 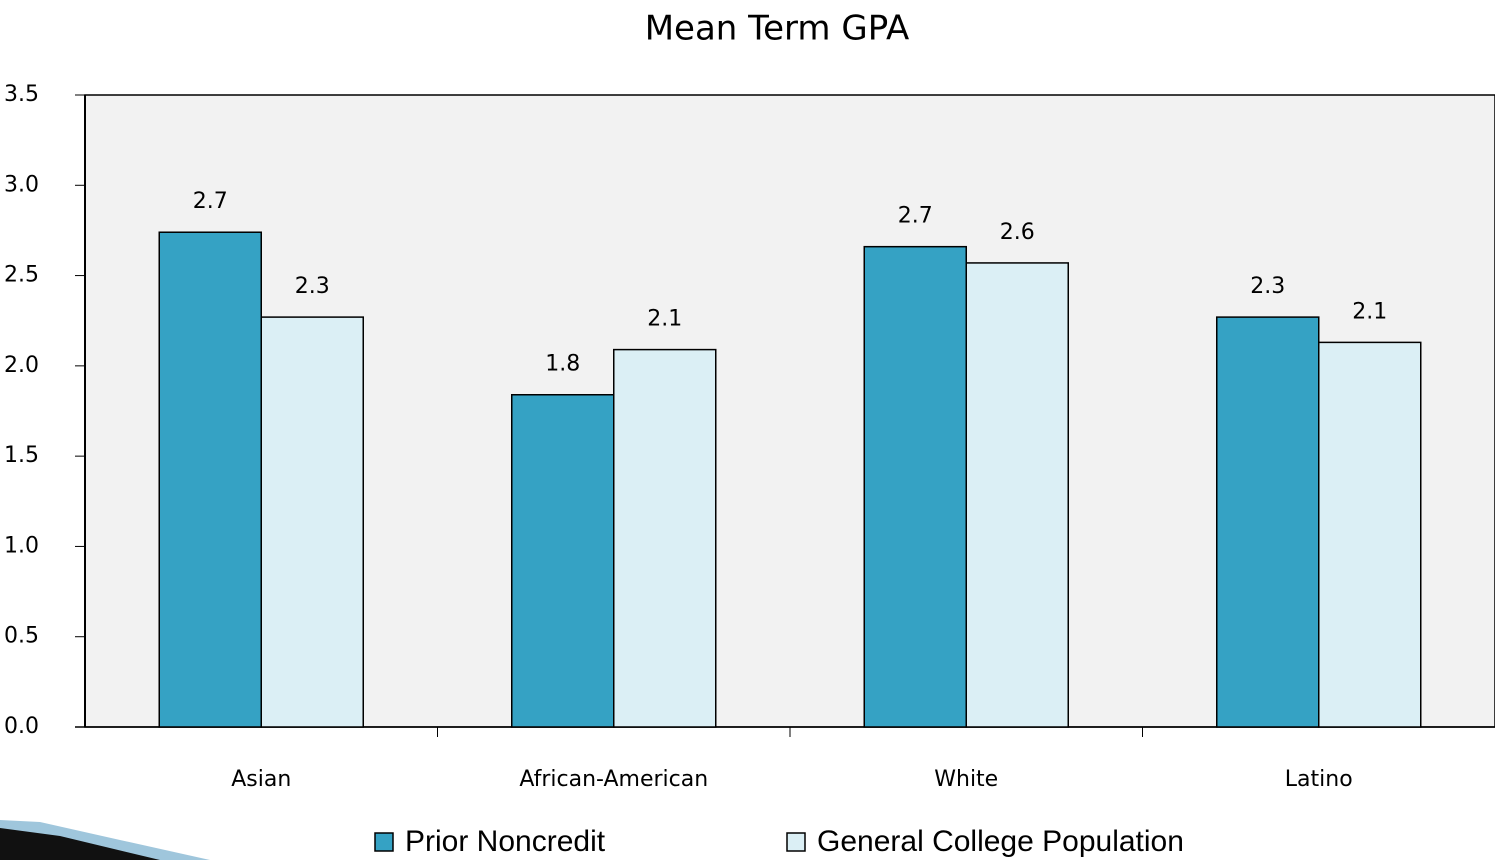 I want to click on x-tick-label: Latino, so click(x=1319, y=779).